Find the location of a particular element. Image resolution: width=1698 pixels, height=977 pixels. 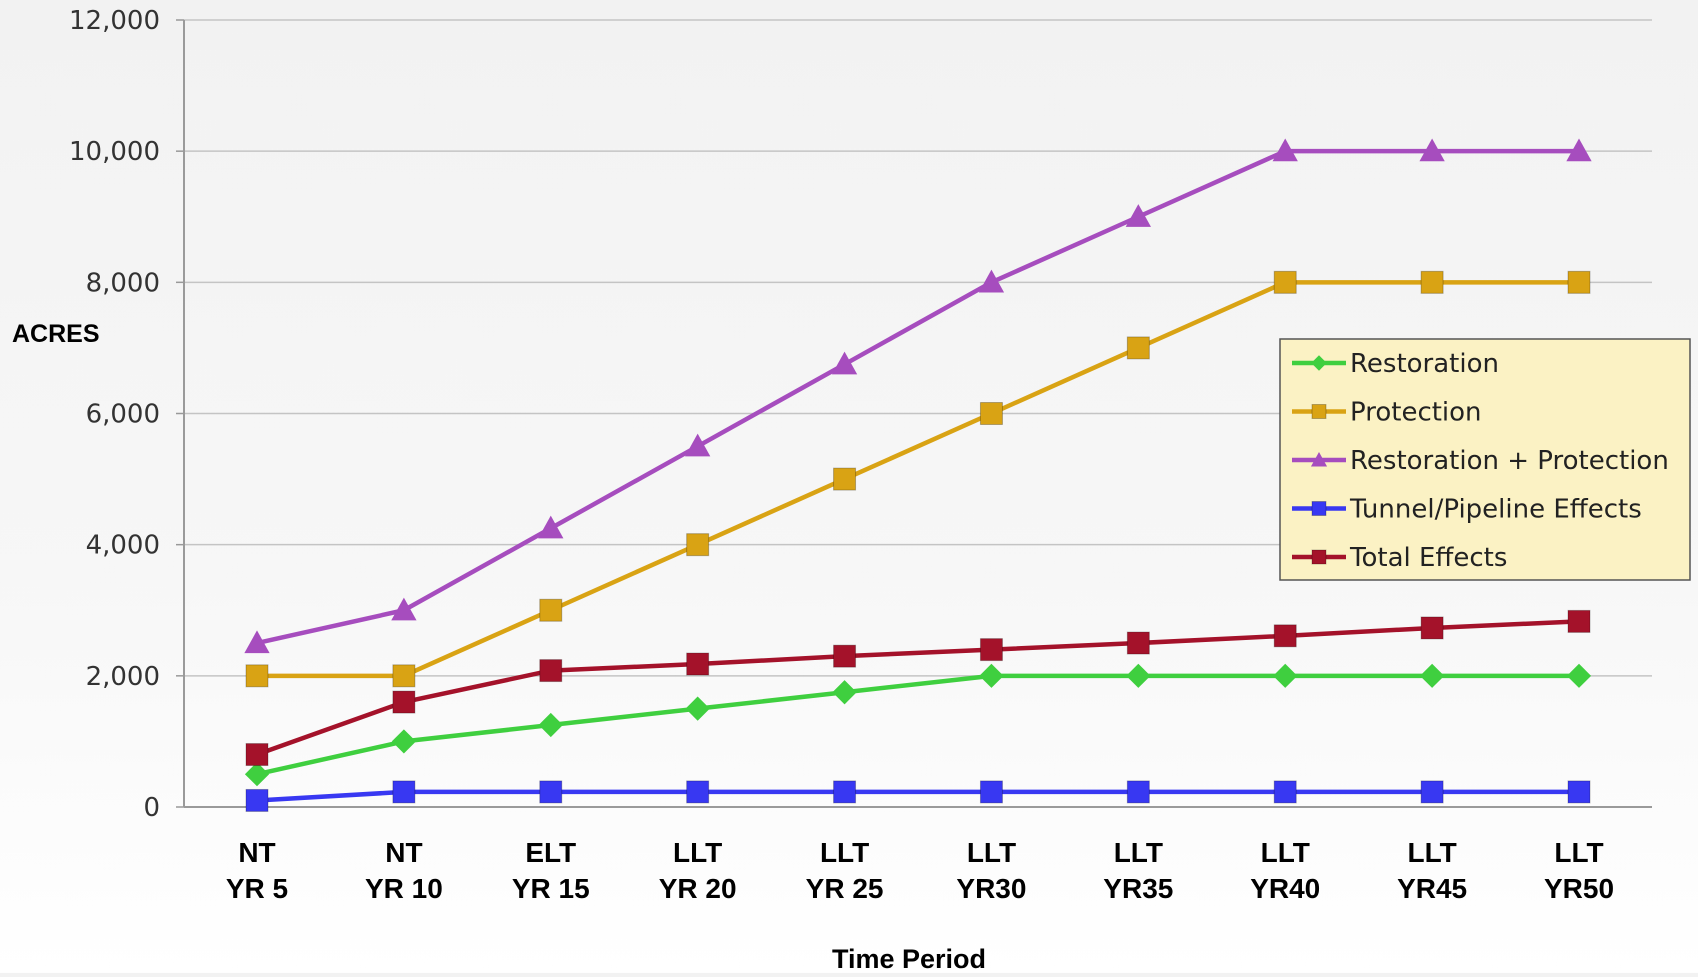

y-tick-label: 2,000 is located at coordinates (123, 677).